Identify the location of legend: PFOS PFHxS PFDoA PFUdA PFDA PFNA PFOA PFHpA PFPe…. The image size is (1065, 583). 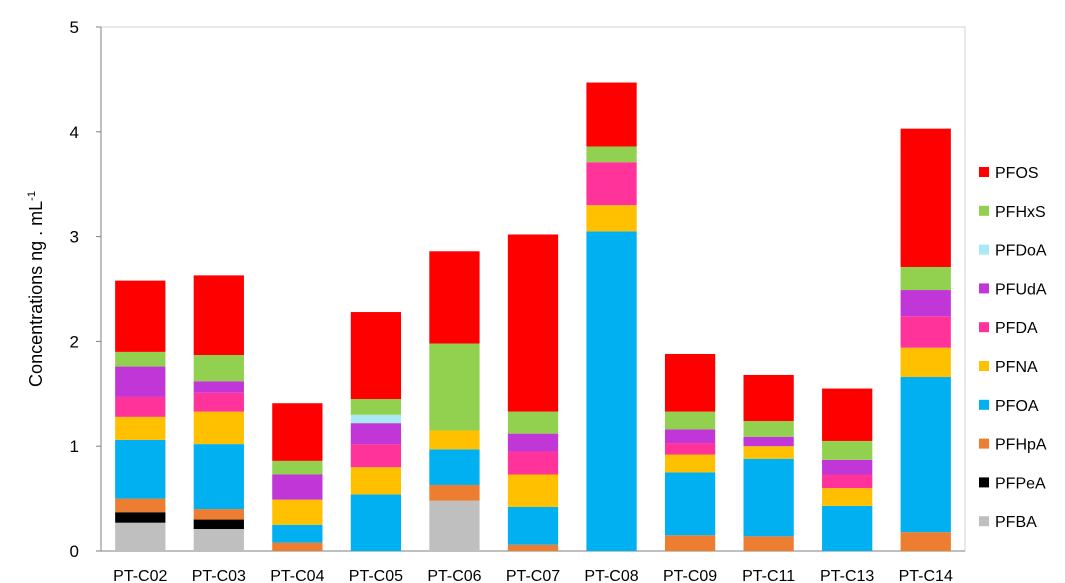
(1013, 348).